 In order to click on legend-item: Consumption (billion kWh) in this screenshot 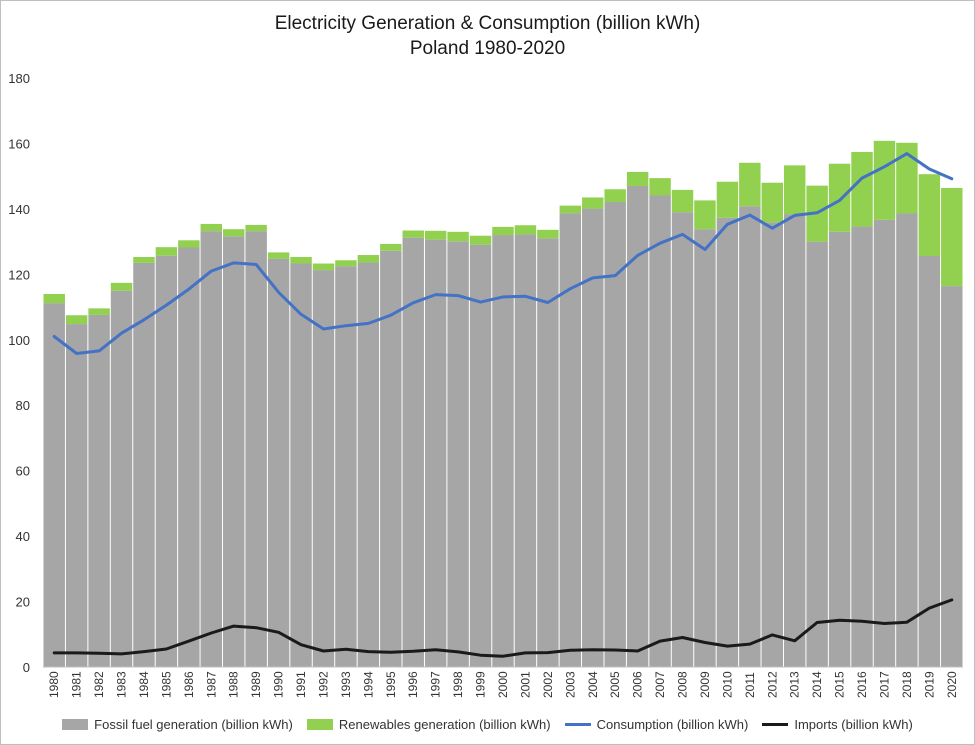, I will do `click(656, 724)`.